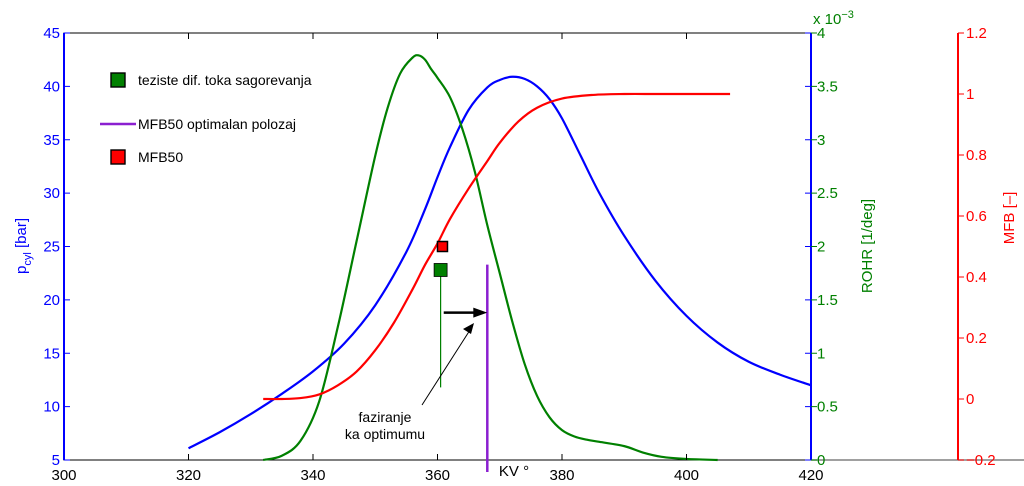 Image resolution: width=1024 pixels, height=486 pixels. I want to click on legend-label: MFB50 optimalan polozaj, so click(217, 124).